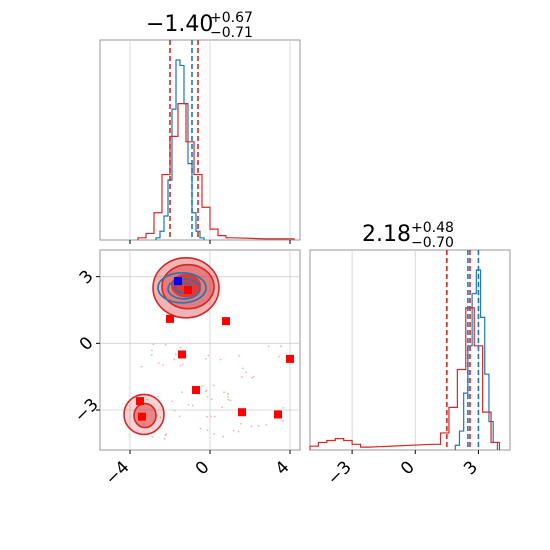  I want to click on ticks-y-marginal: −3 0 3, so click(403, 469).